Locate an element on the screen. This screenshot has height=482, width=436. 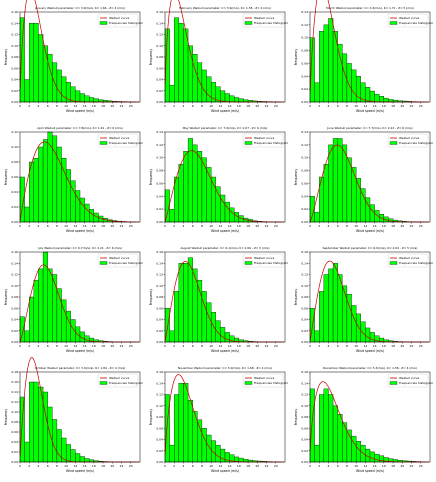
x-tick-label: 2 is located at coordinates (29, 346).